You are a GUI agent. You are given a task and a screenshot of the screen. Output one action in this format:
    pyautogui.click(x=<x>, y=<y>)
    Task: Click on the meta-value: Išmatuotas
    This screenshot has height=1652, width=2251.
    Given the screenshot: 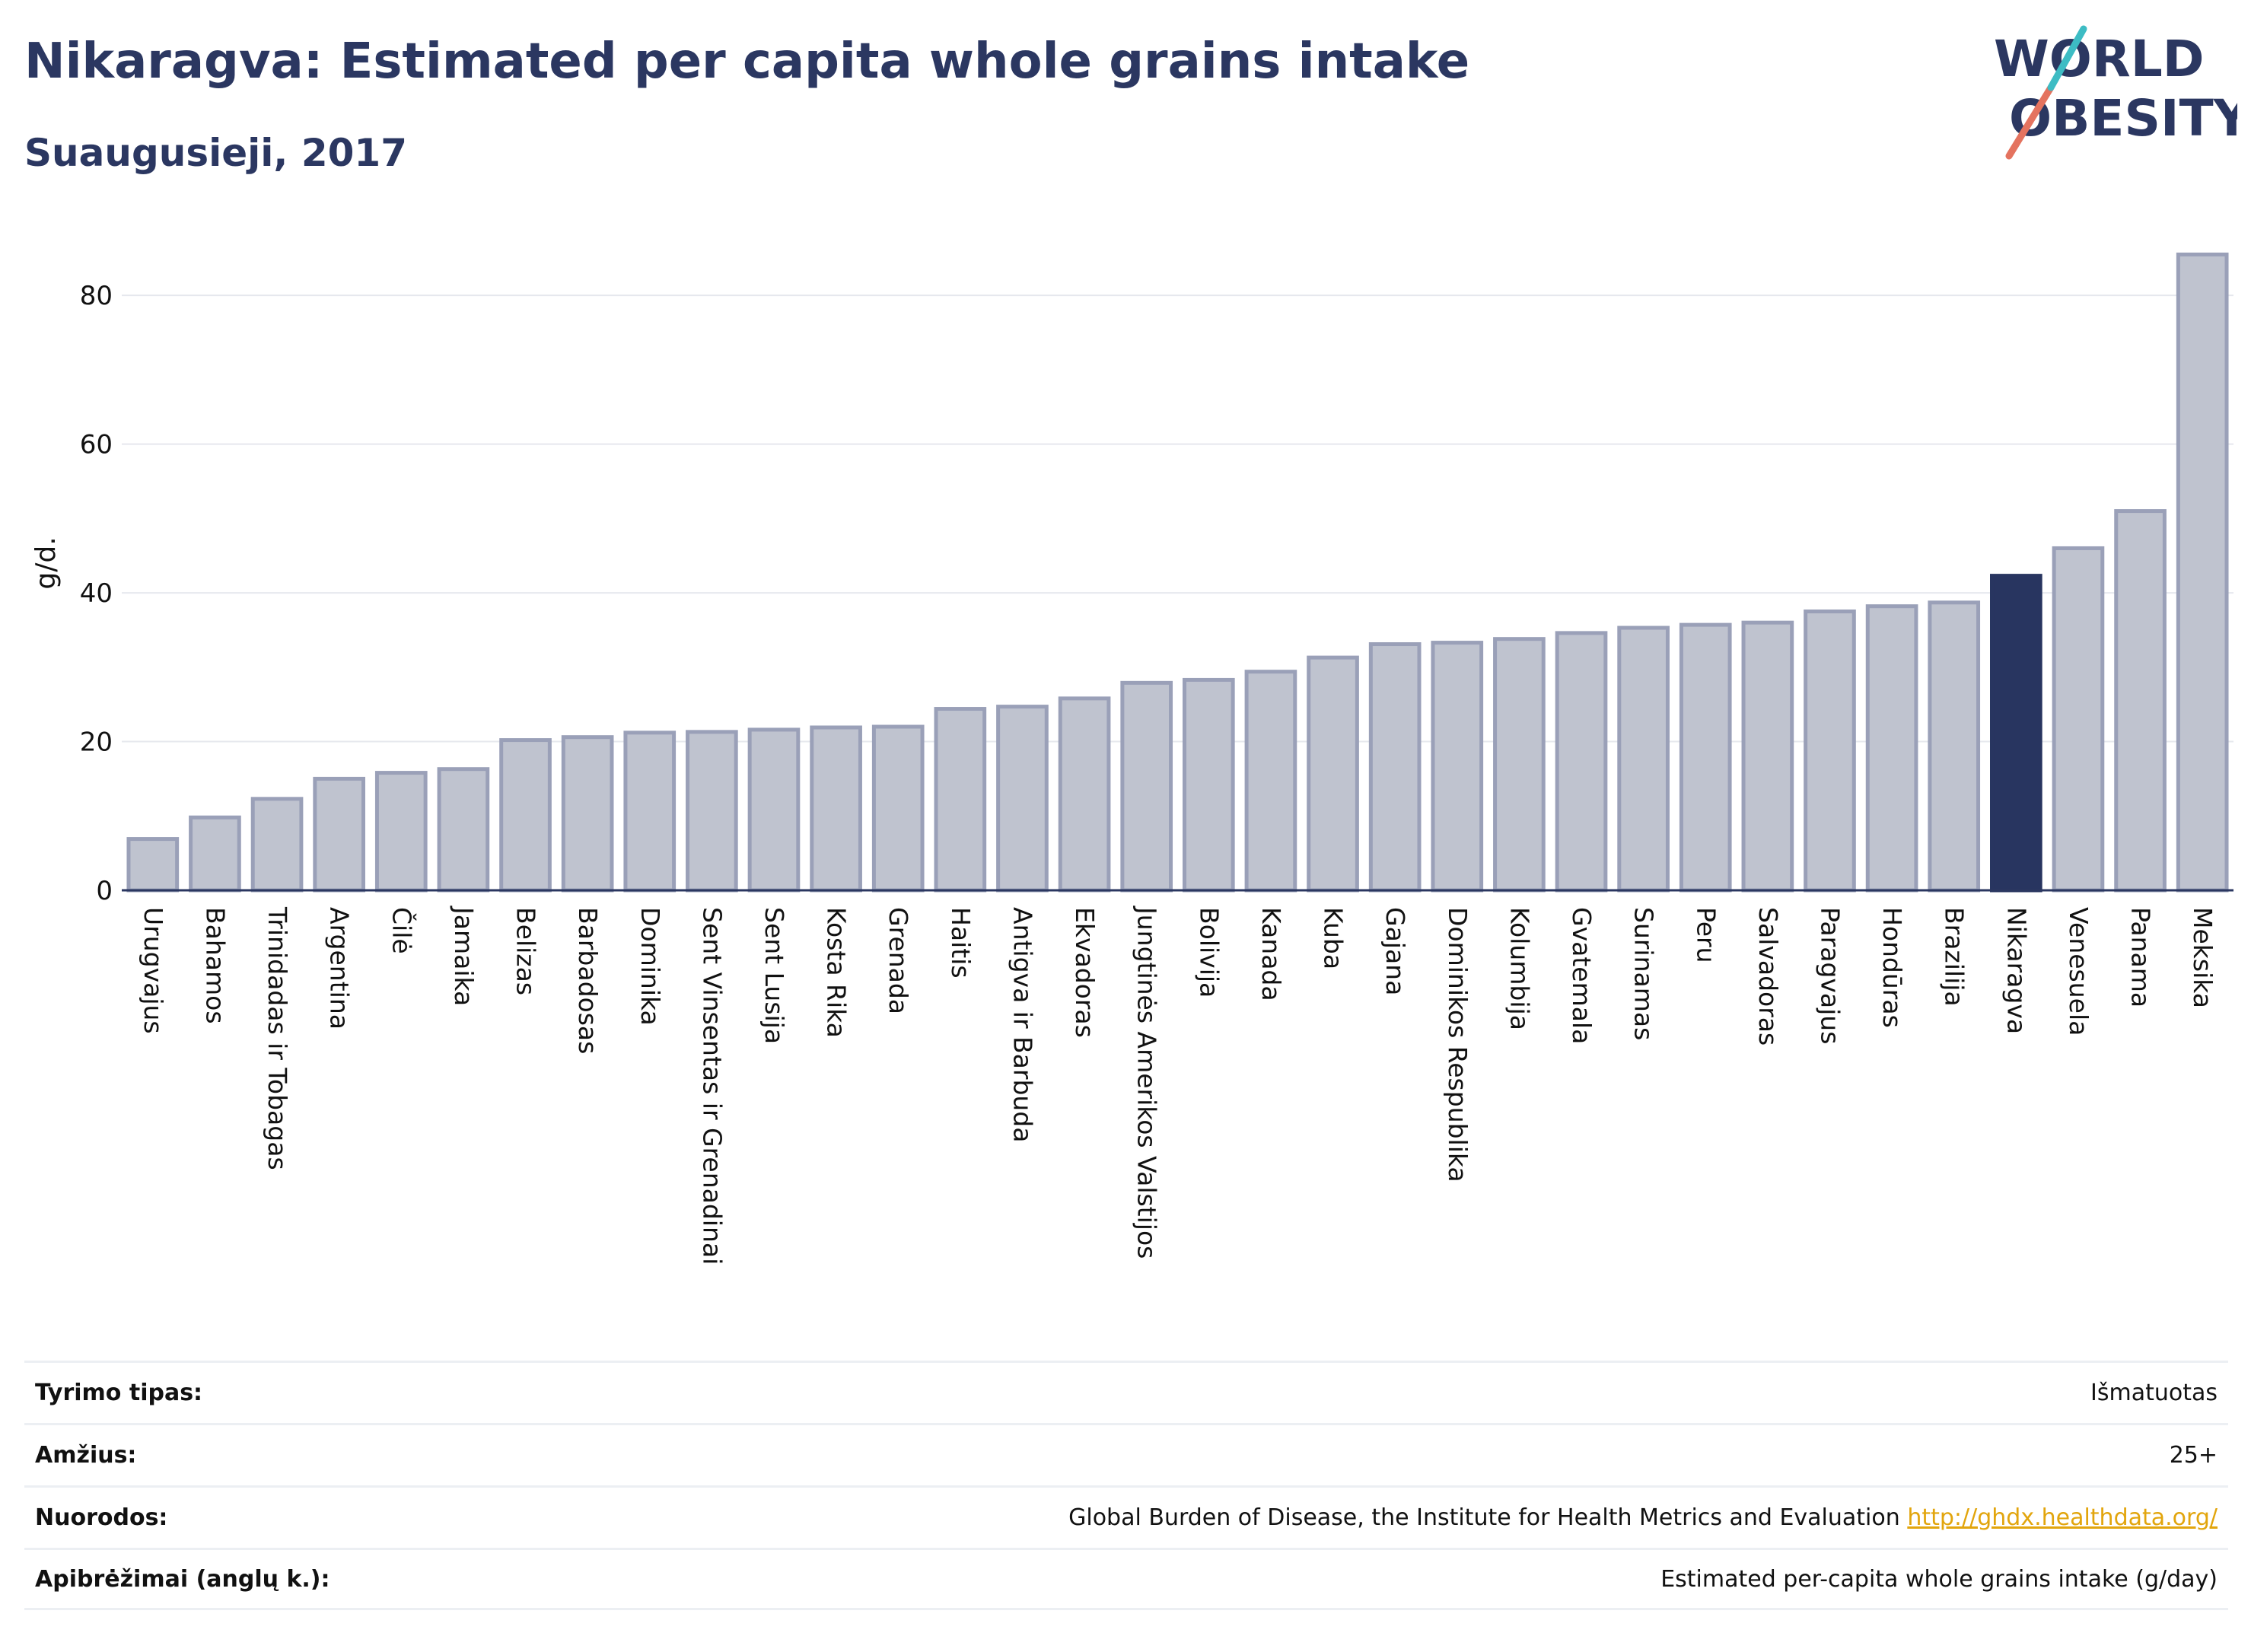 What is the action you would take?
    pyautogui.click(x=2154, y=1393)
    